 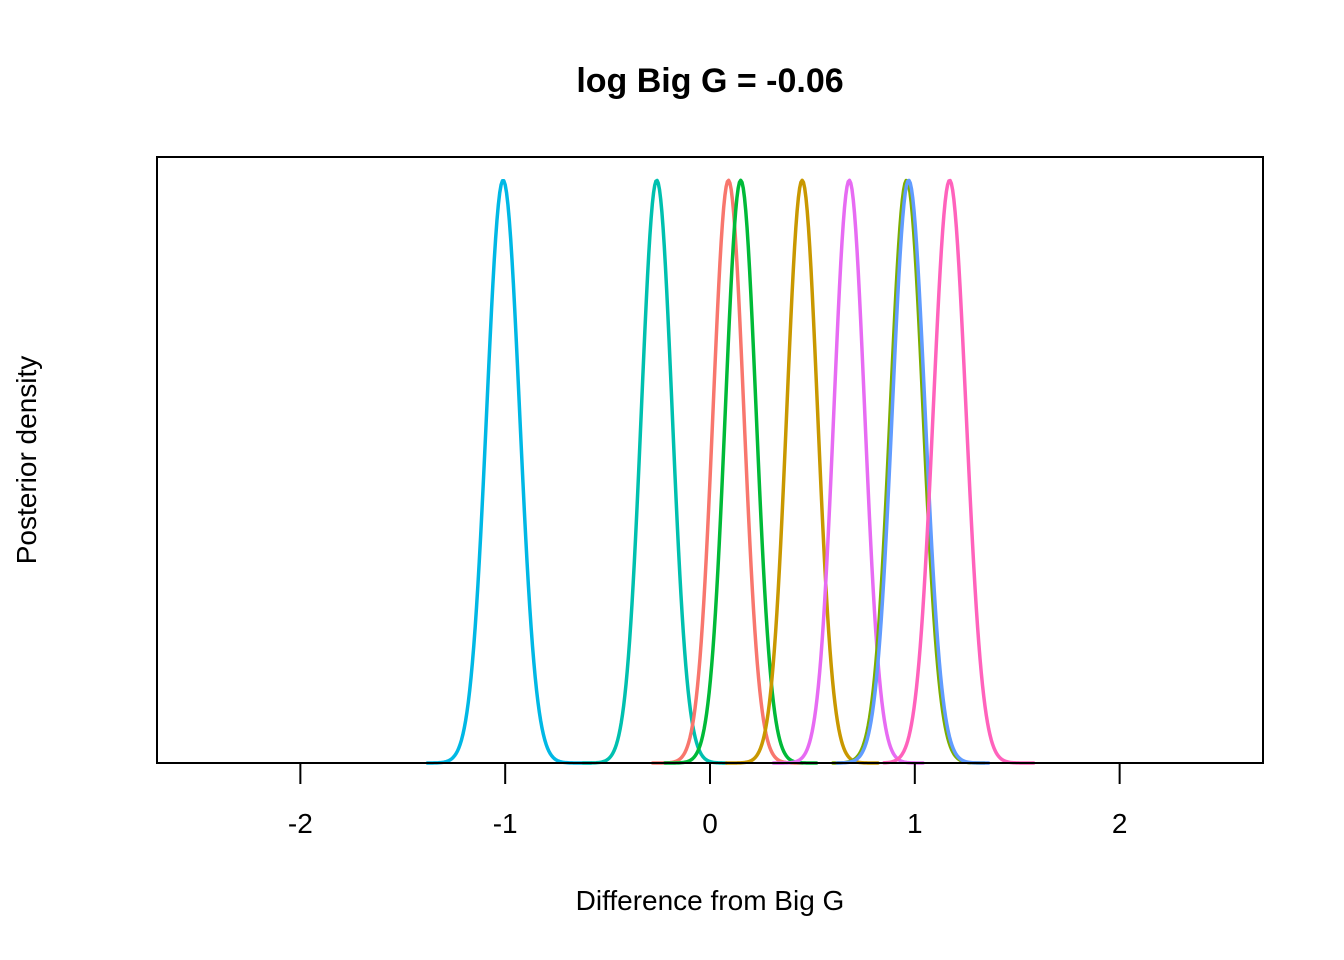 What do you see at coordinates (708, 800) in the screenshot?
I see `x-axis: -2 -1 0 1 2` at bounding box center [708, 800].